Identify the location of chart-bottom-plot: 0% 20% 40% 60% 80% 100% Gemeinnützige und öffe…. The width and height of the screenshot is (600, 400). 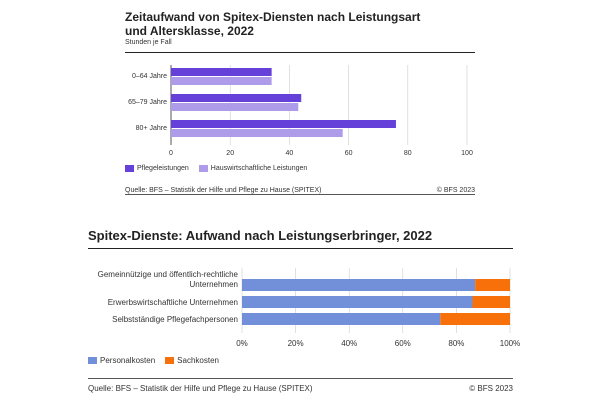
(309, 308).